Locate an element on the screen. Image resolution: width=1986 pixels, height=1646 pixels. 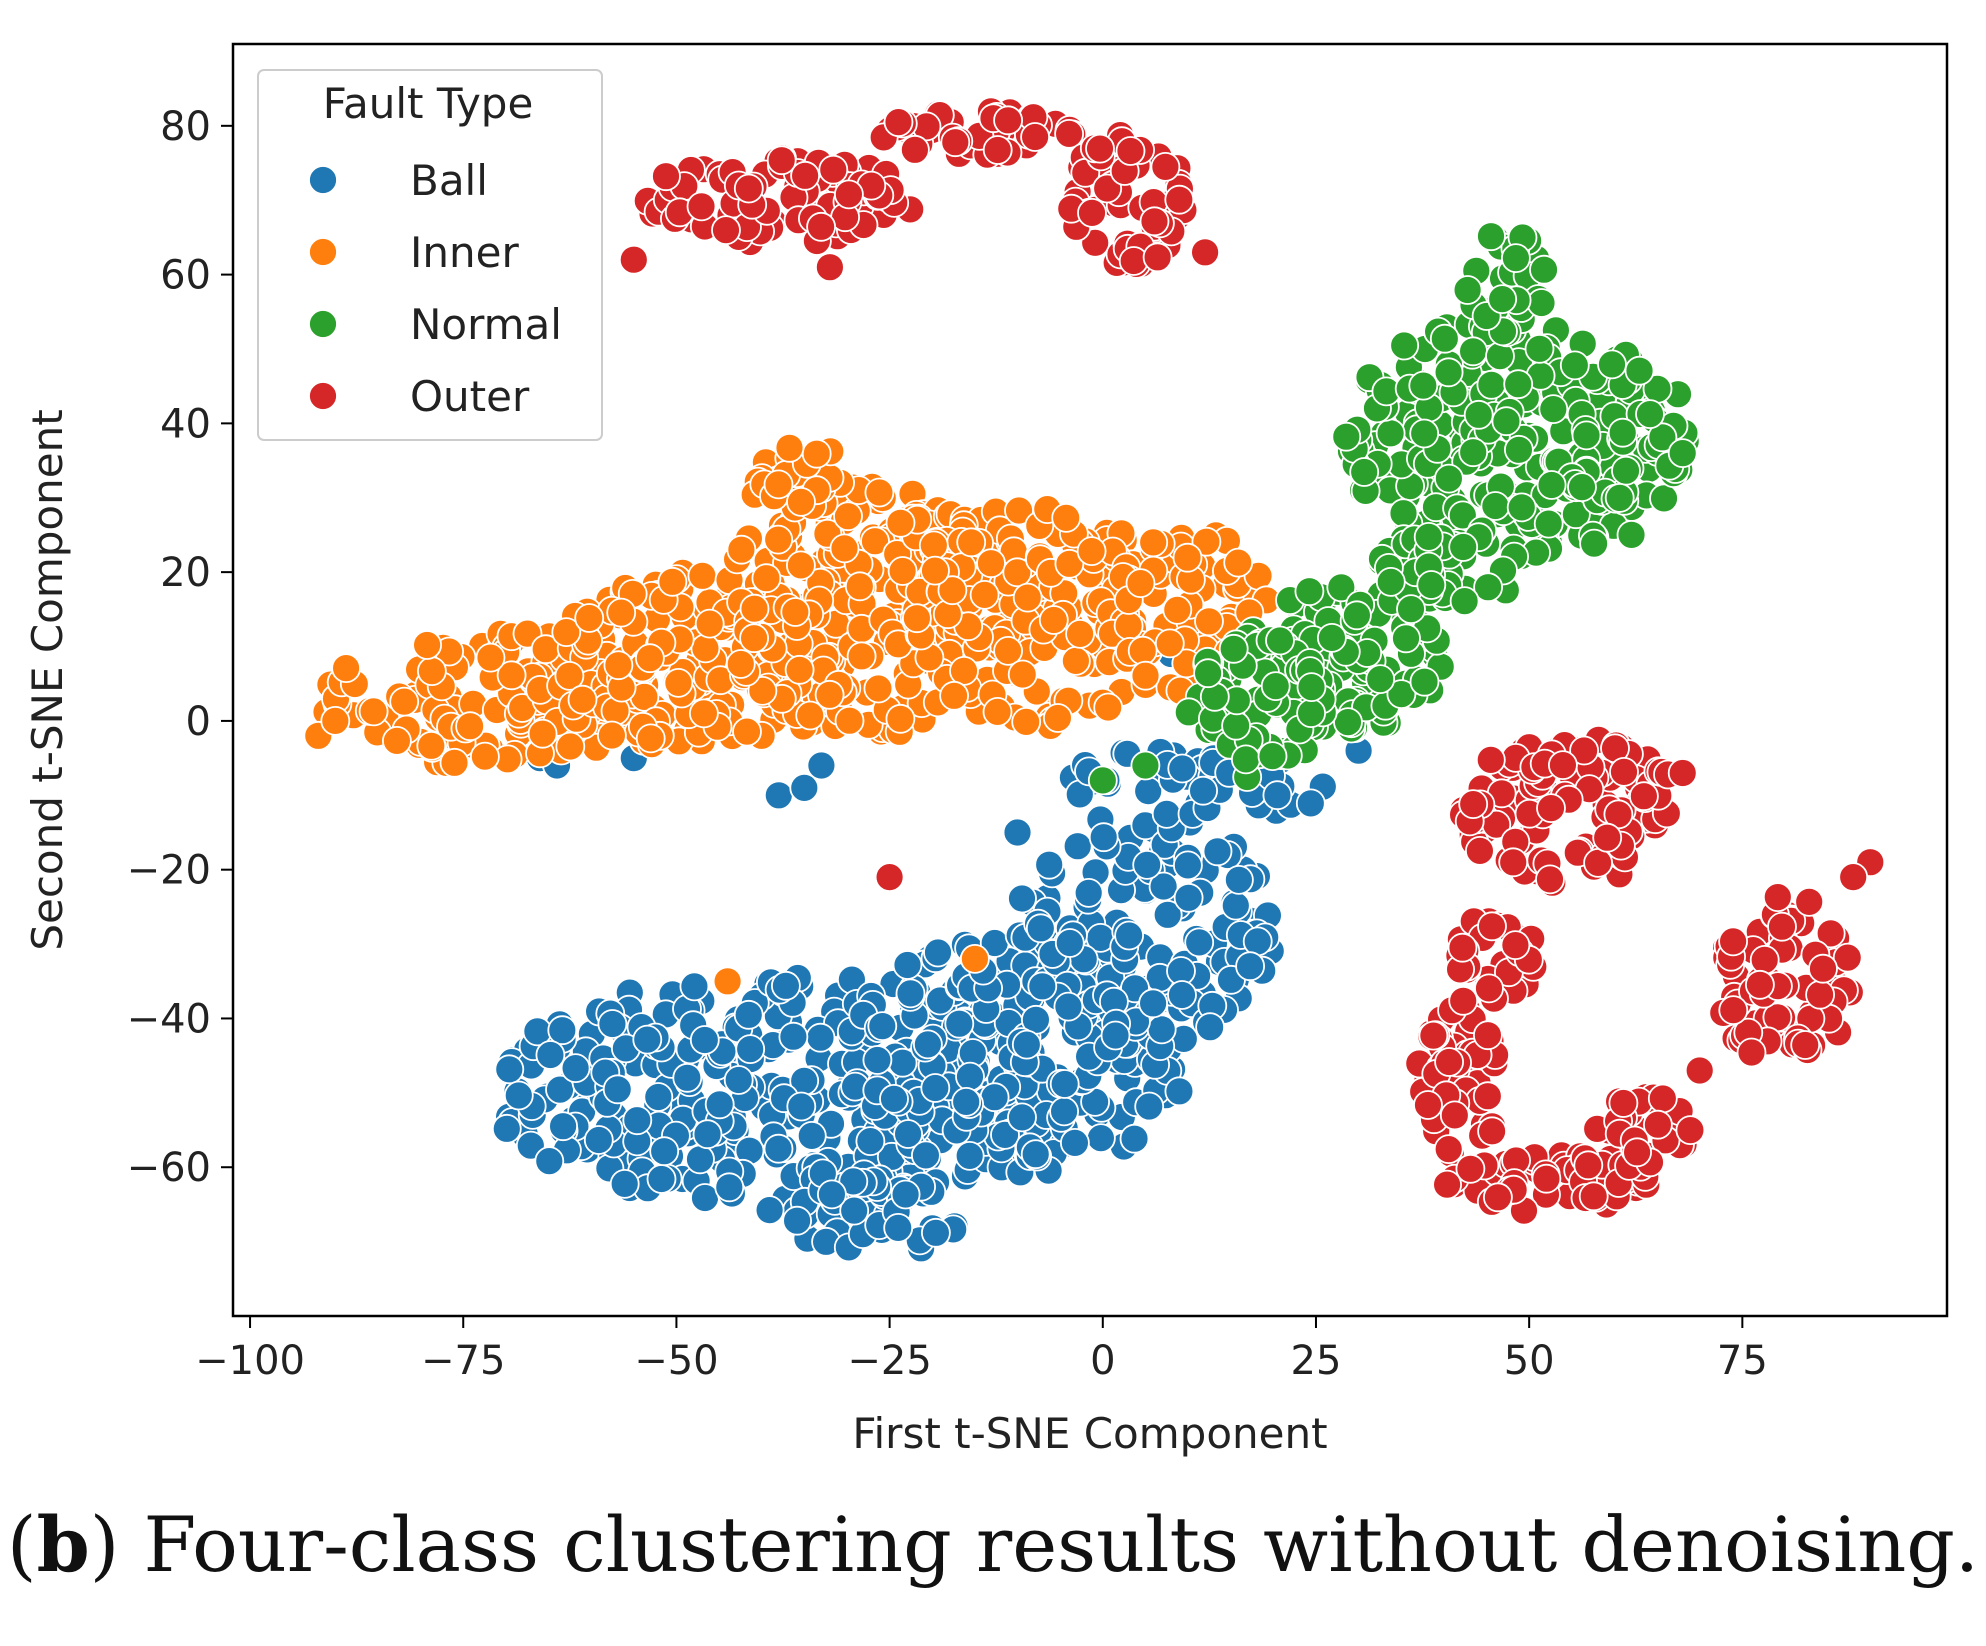
y-tick-label: 0 is located at coordinates (198, 722).